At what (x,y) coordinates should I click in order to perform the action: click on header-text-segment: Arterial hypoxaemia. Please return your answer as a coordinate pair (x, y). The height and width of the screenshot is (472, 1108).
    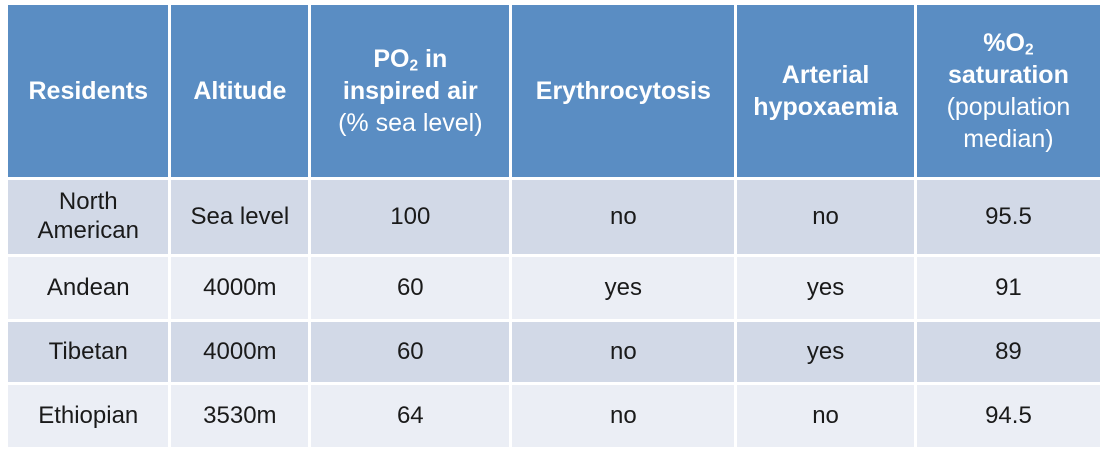
    Looking at the image, I should click on (825, 91).